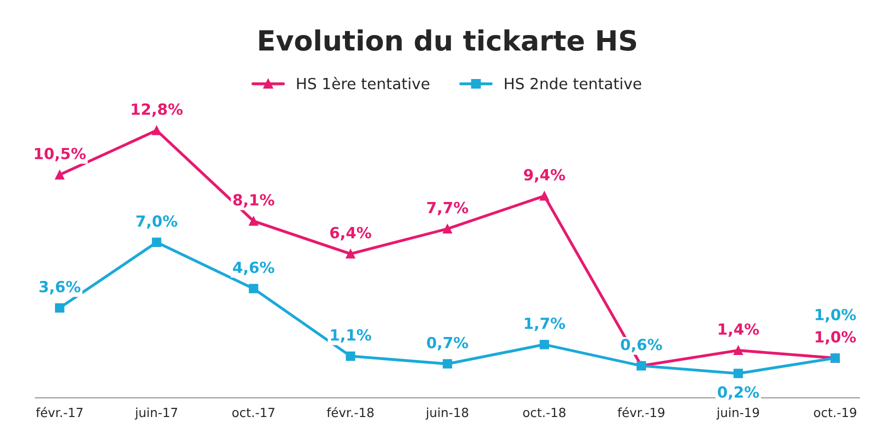 The height and width of the screenshot is (442, 886). What do you see at coordinates (60, 287) in the screenshot?
I see `data-label: 3,6%` at bounding box center [60, 287].